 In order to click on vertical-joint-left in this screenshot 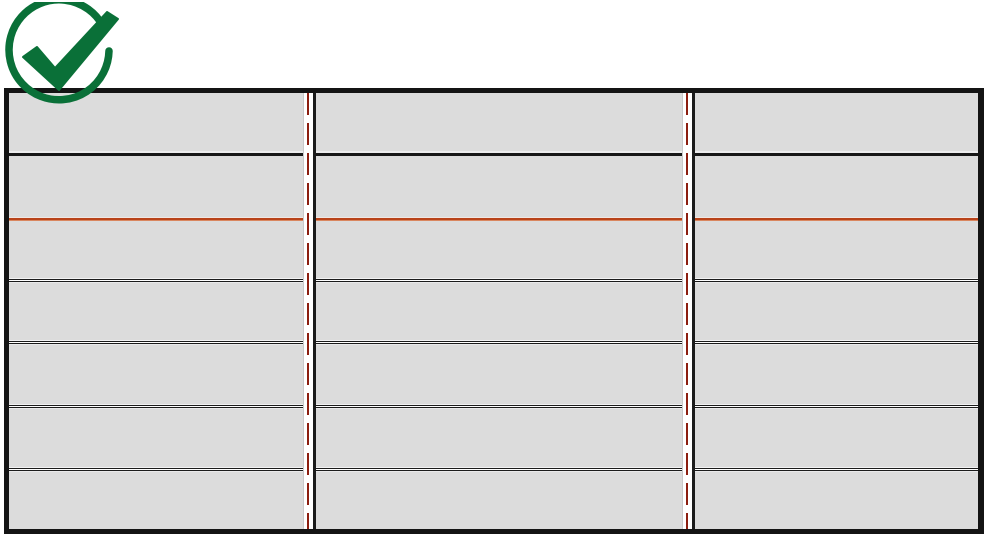, I will do `click(309, 311)`.